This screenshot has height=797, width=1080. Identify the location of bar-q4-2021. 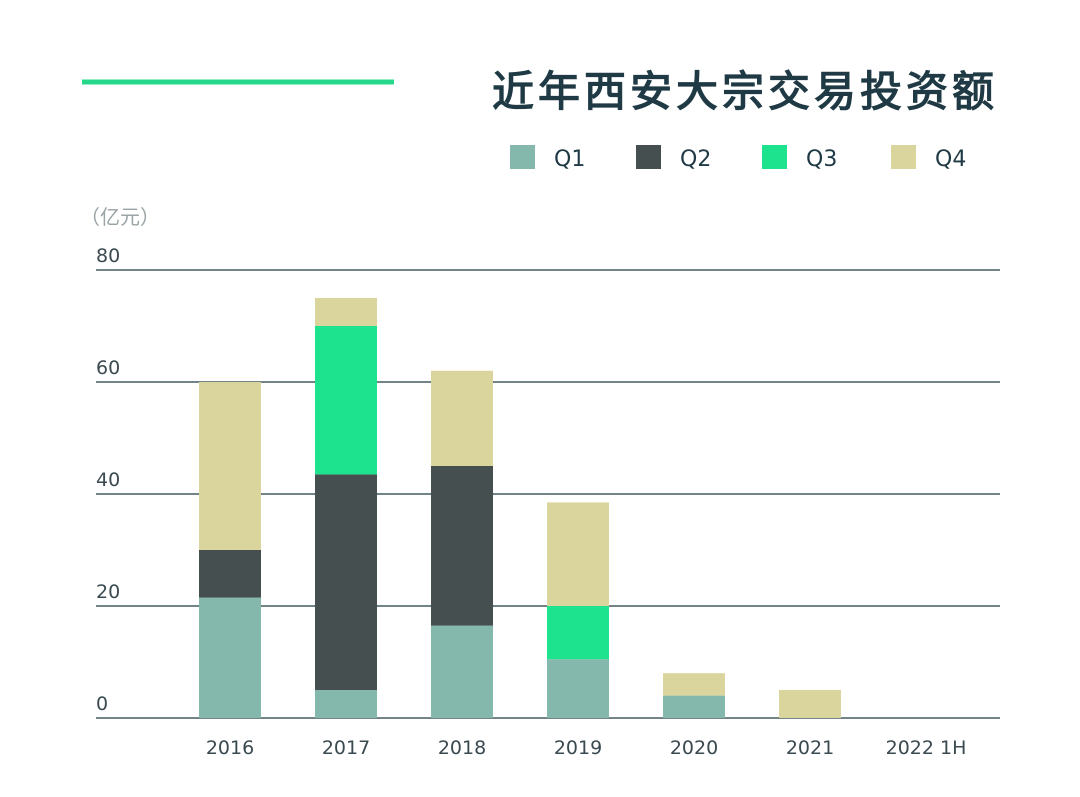
(810, 704).